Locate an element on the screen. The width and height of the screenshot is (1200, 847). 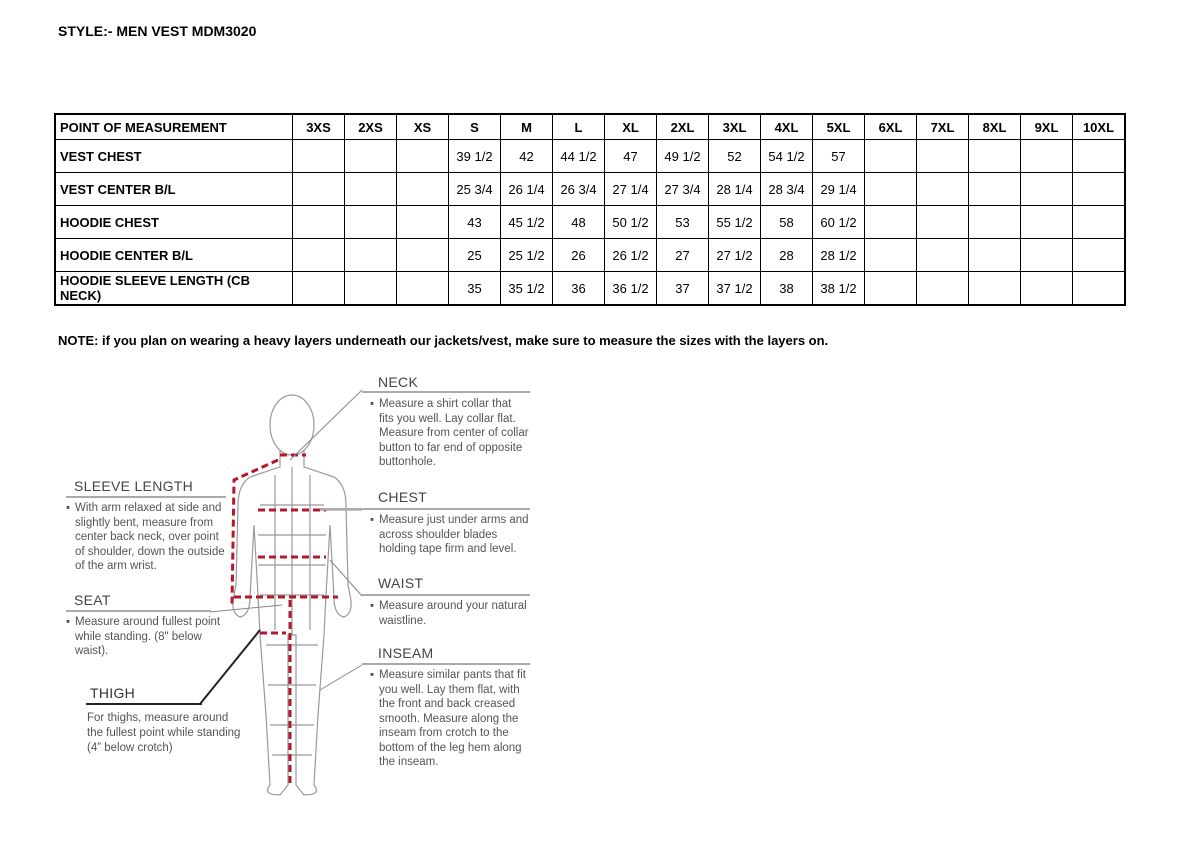
measurement-value: 27 3/4 is located at coordinates (682, 189).